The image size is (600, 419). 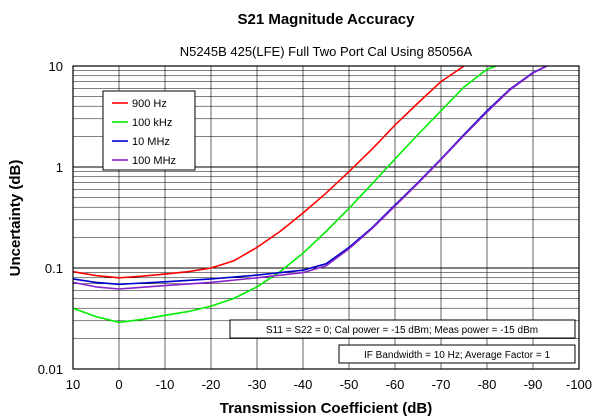 I want to click on annotation-if-bandwidth-text: IF Bandwidth = 10 Hz; Average Factor = 1, so click(x=457, y=355).